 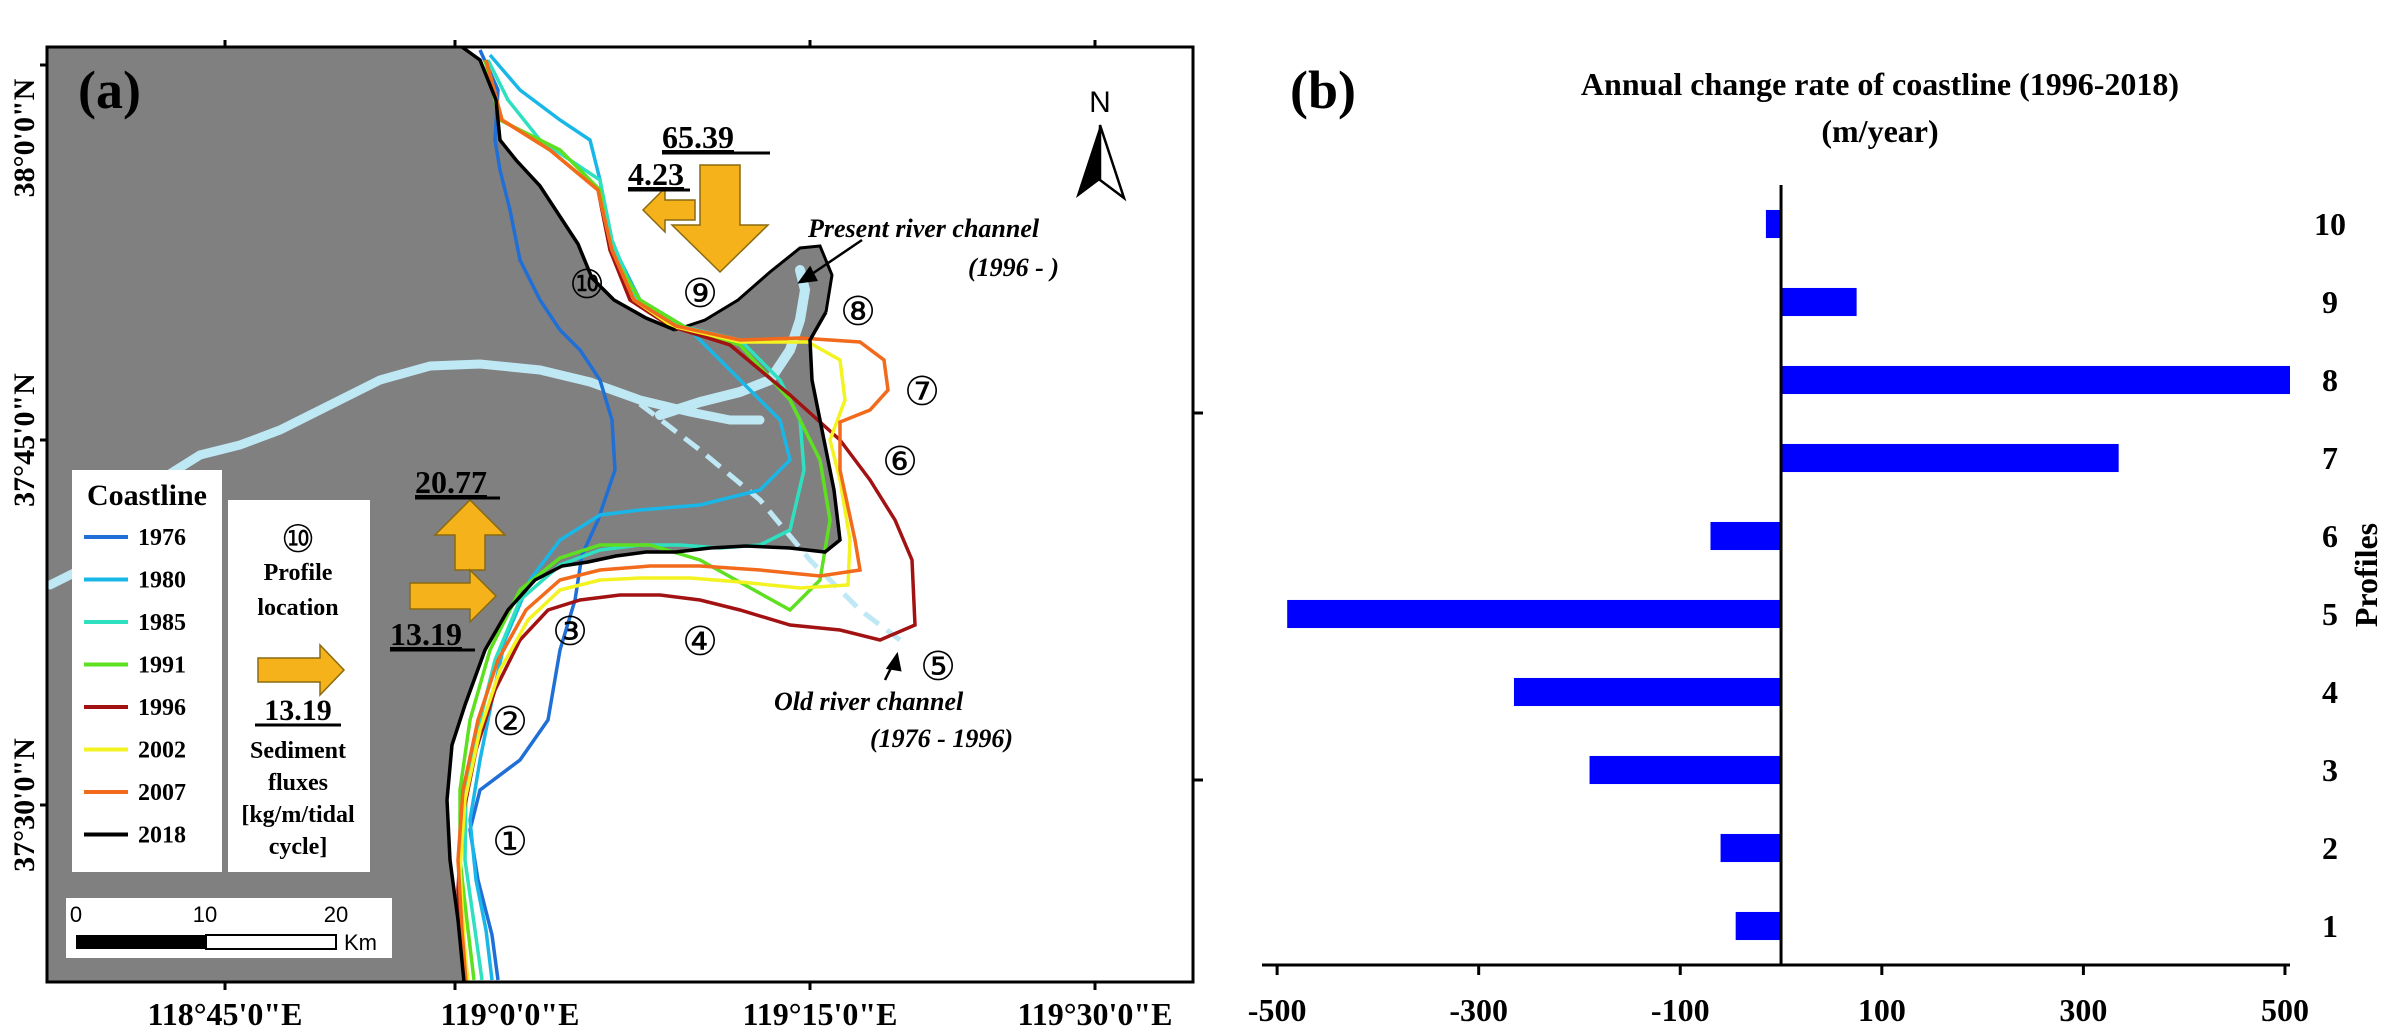 I want to click on legend-year-1991: 1991, so click(x=162, y=666).